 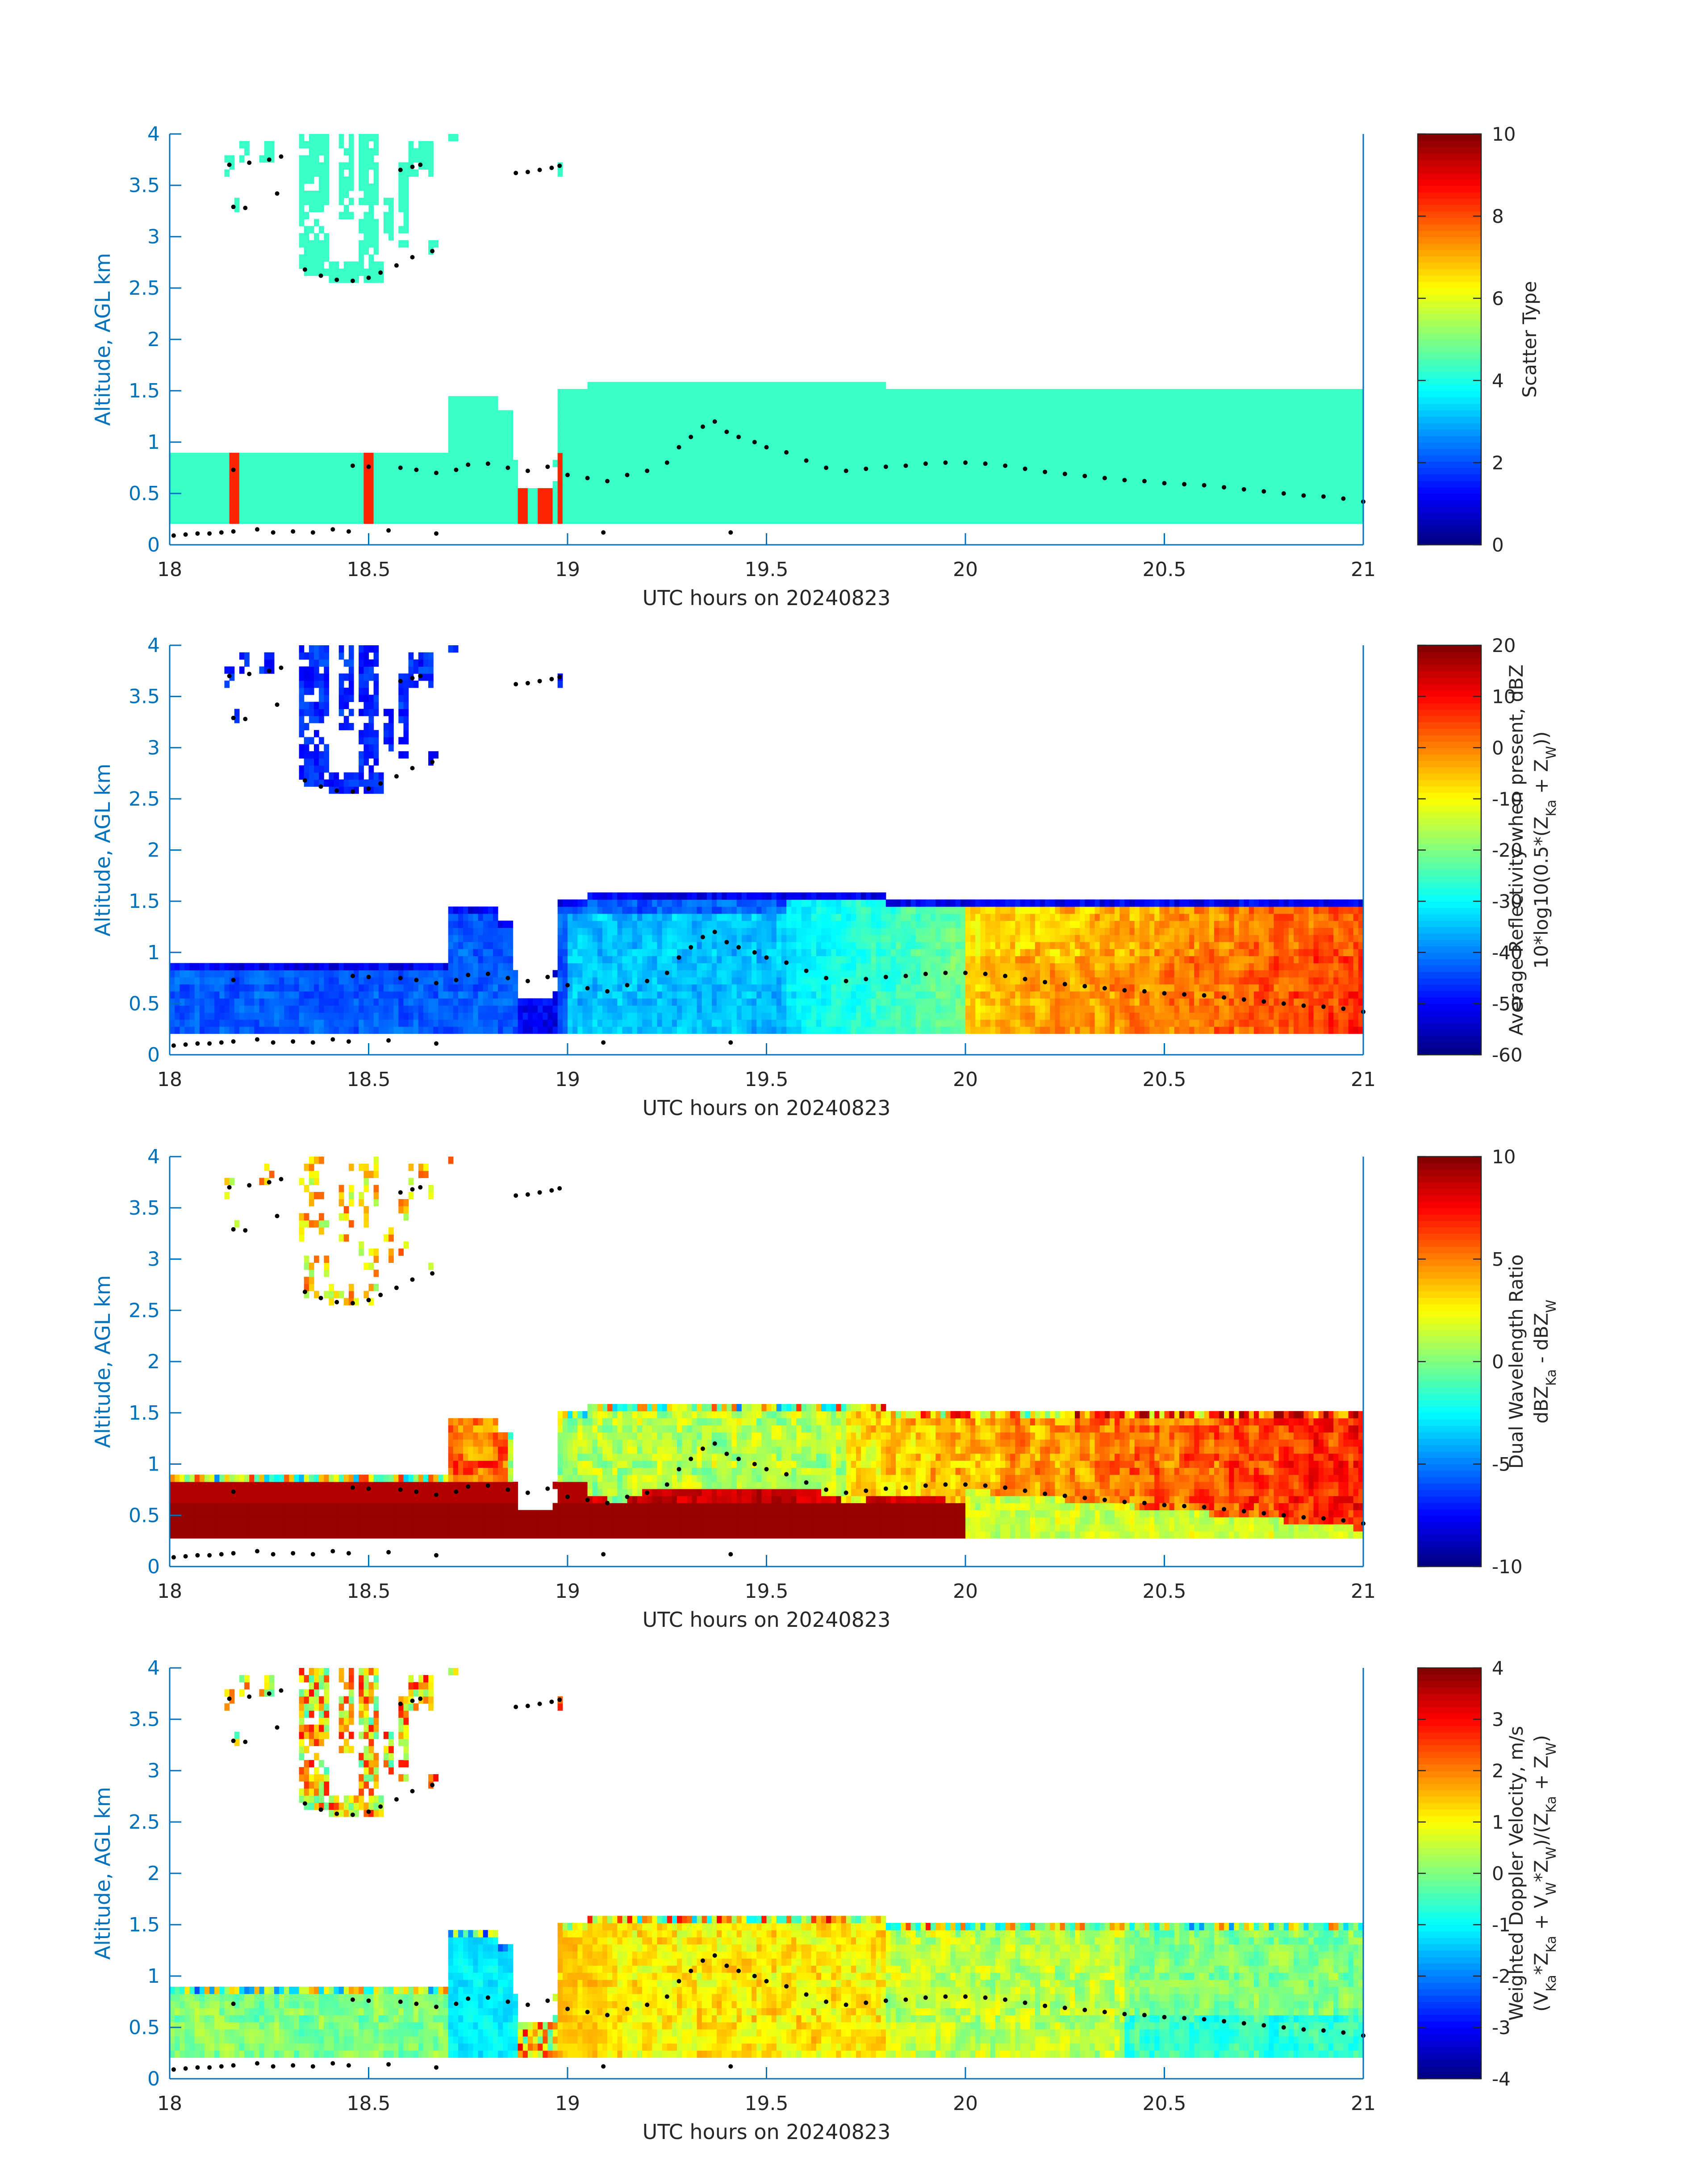 What do you see at coordinates (965, 569) in the screenshot?
I see `x-tick-label: 20` at bounding box center [965, 569].